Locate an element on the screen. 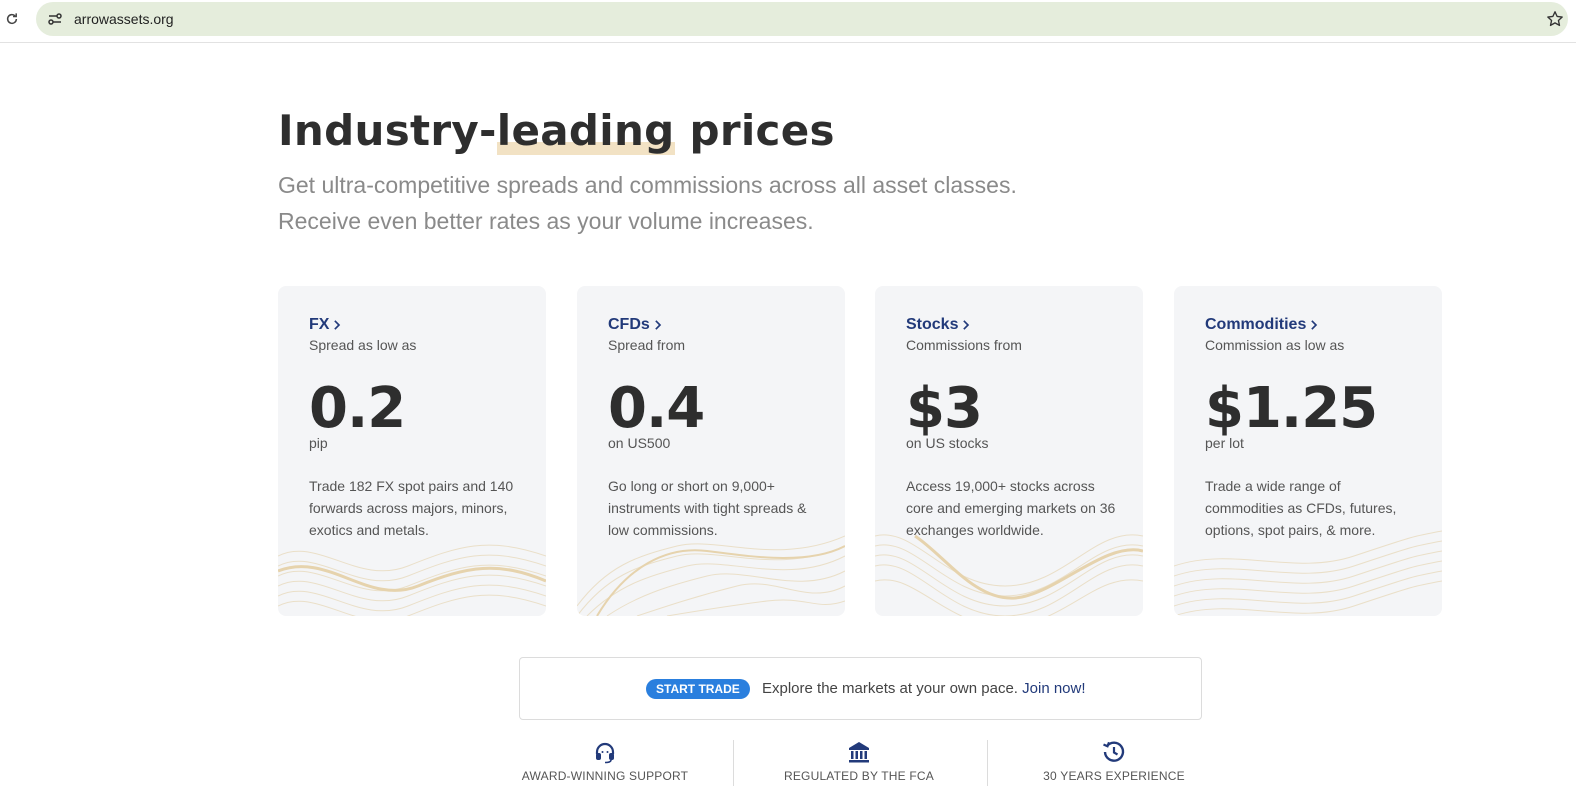 Image resolution: width=1576 pixels, height=810 pixels. card-link-label: Commodities is located at coordinates (1256, 324).